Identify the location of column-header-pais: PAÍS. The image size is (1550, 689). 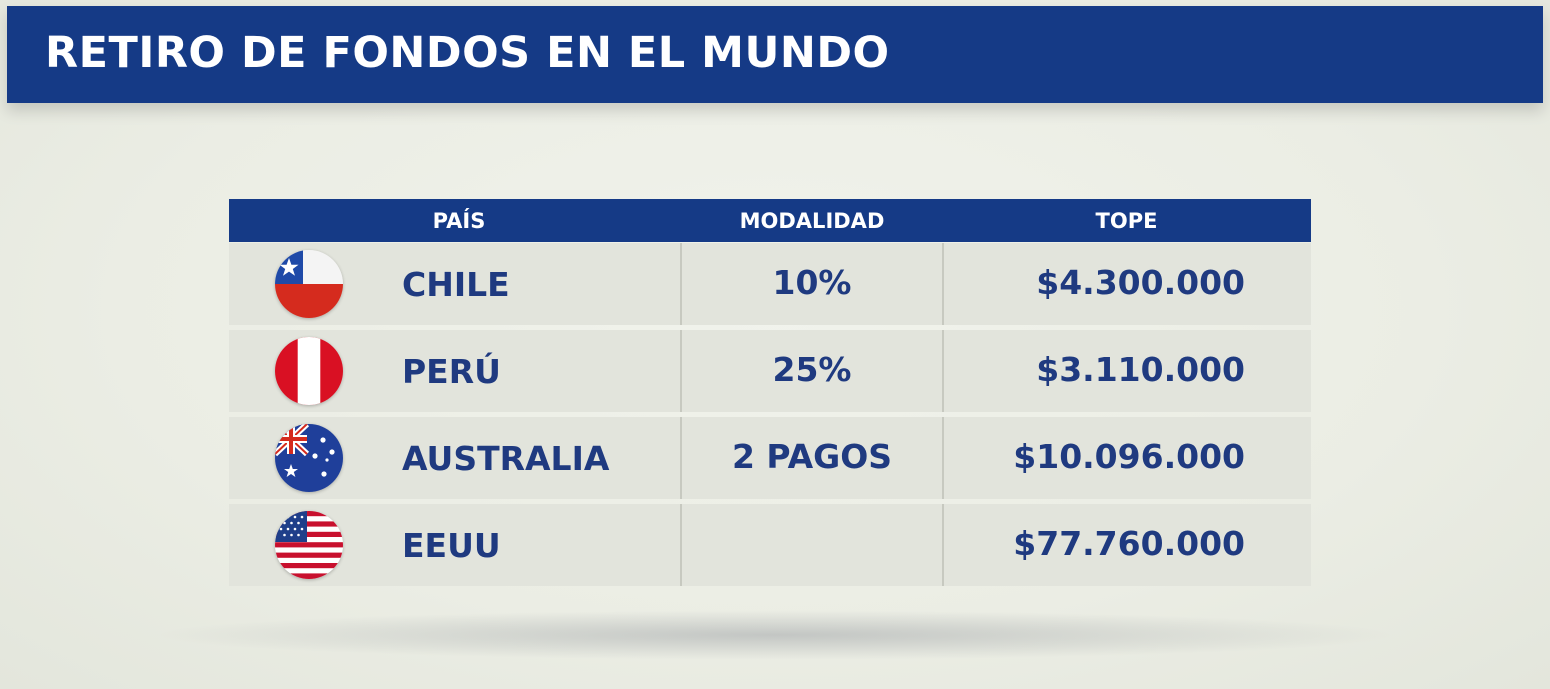
(459, 221).